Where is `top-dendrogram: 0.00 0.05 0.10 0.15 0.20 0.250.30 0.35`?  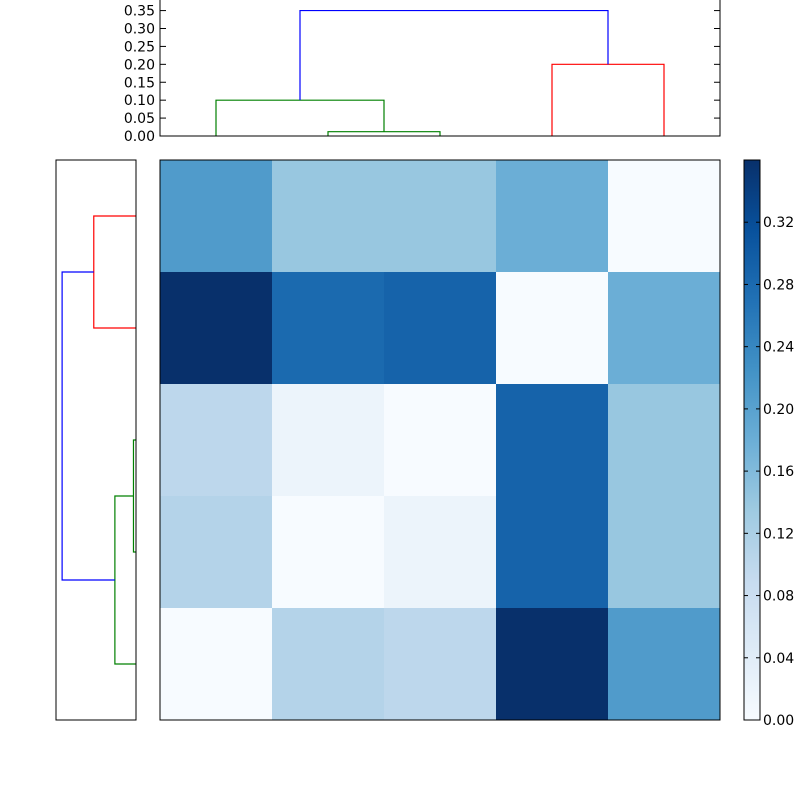 top-dendrogram: 0.00 0.05 0.10 0.15 0.20 0.250.30 0.35 is located at coordinates (422, 72).